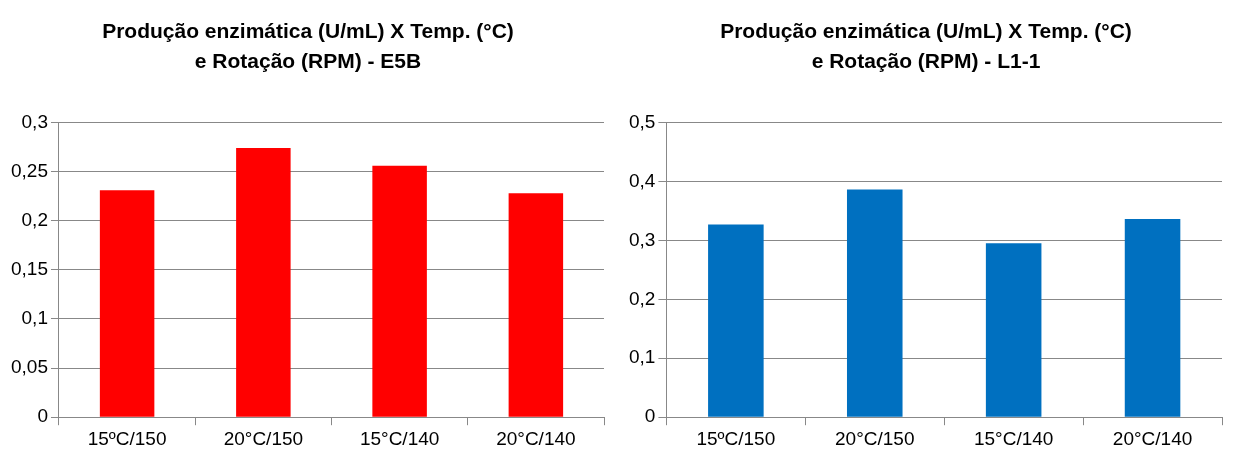 The width and height of the screenshot is (1234, 462). What do you see at coordinates (642, 180) in the screenshot?
I see `y-tick-label: 0,4` at bounding box center [642, 180].